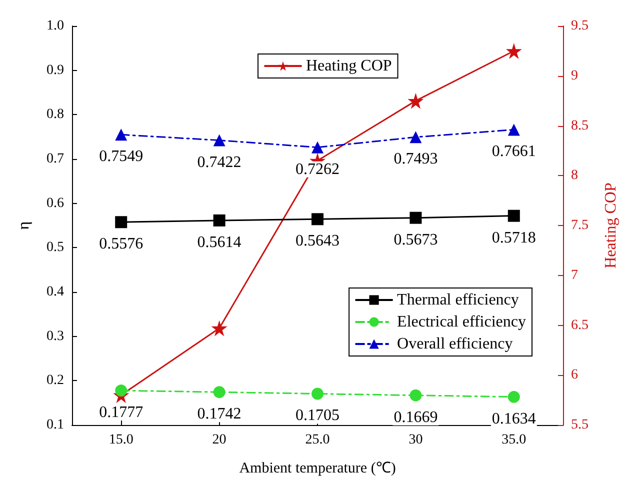 The width and height of the screenshot is (635, 493). Describe the element at coordinates (574, 76) in the screenshot. I see `y2-tick-label: 9` at that location.